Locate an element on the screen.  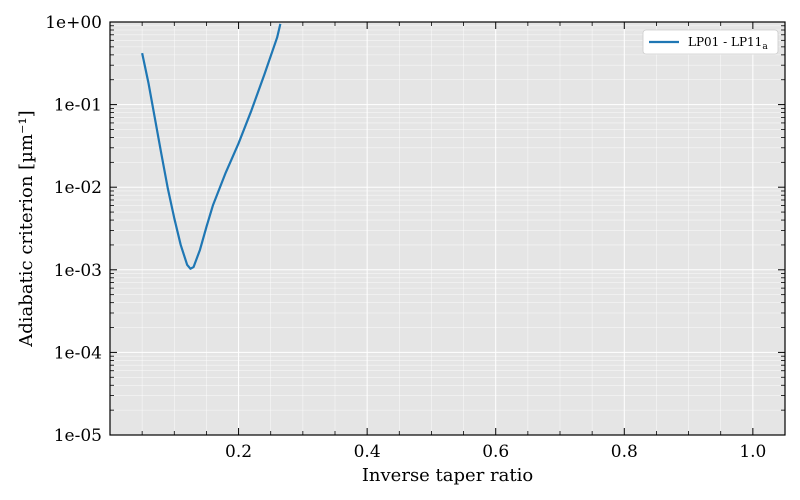
legend-series-subscript: a is located at coordinates (765, 47).